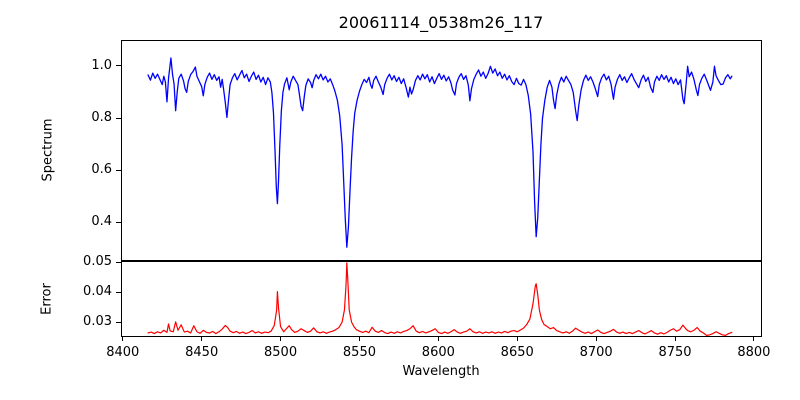  Describe the element at coordinates (101, 222) in the screenshot. I see `y-tick-label: 0.4` at that location.